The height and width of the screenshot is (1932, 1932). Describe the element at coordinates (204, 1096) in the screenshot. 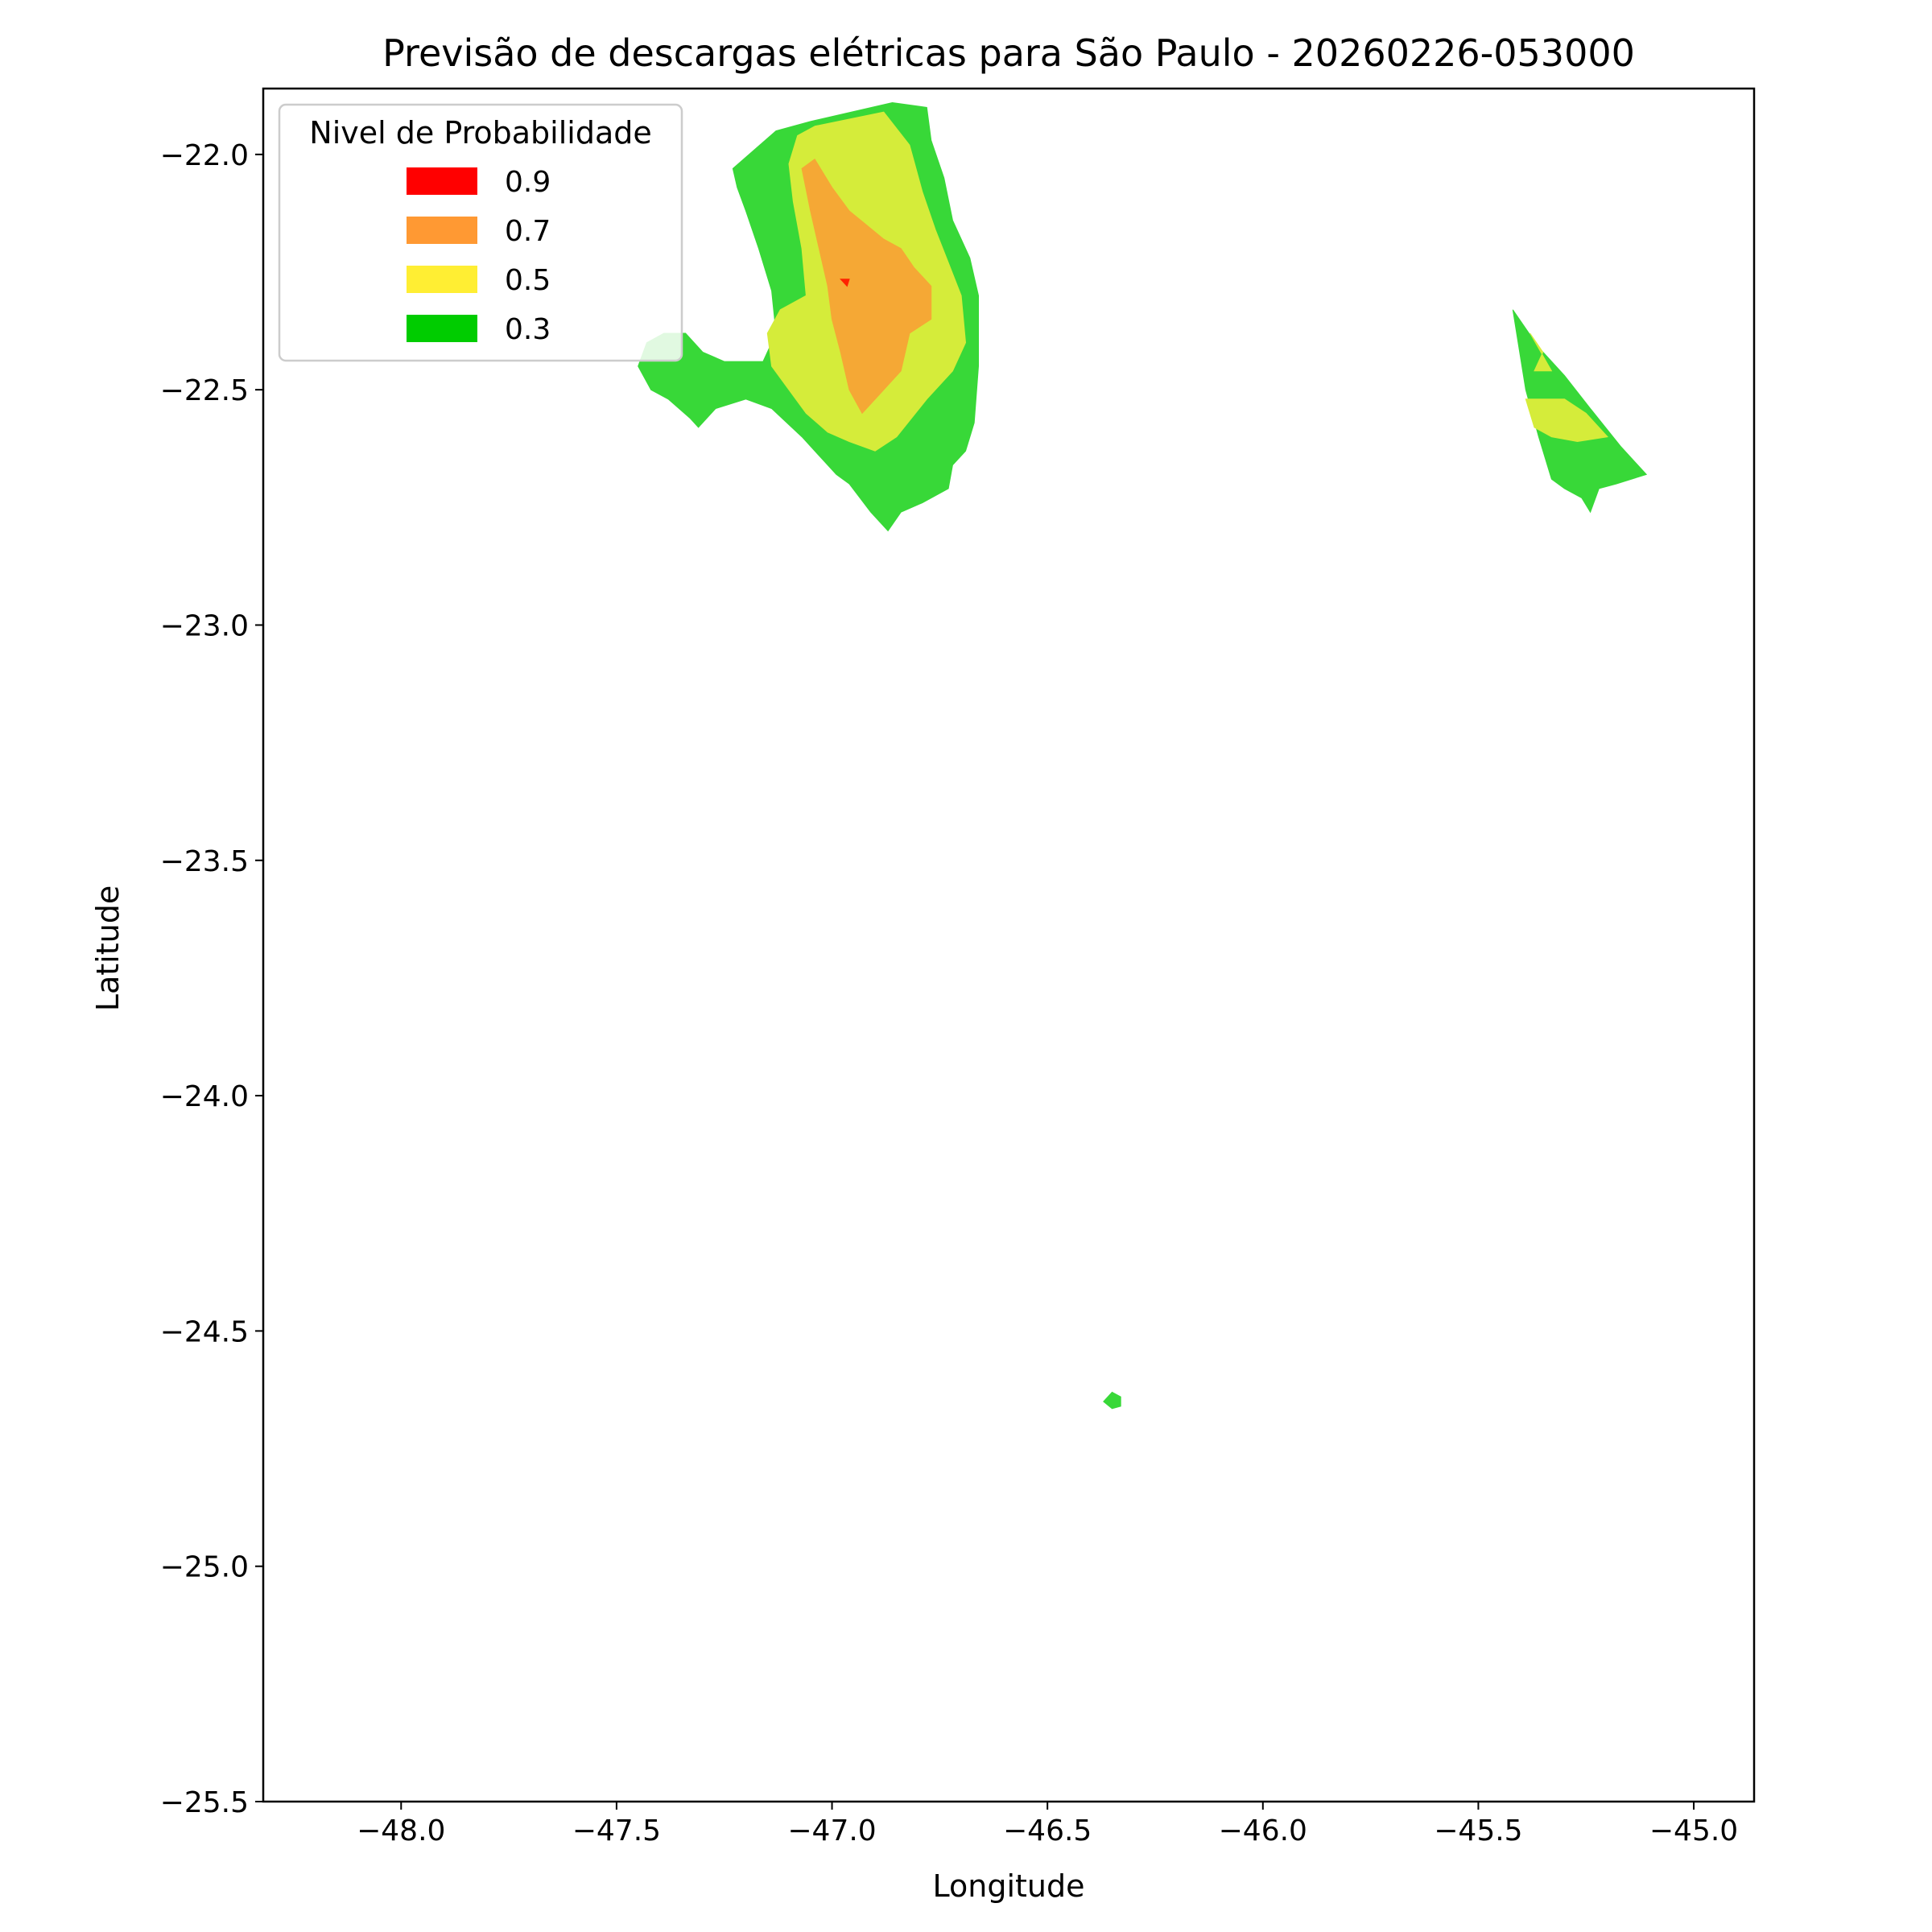

I see `y-tick-label-4: −24.0` at that location.